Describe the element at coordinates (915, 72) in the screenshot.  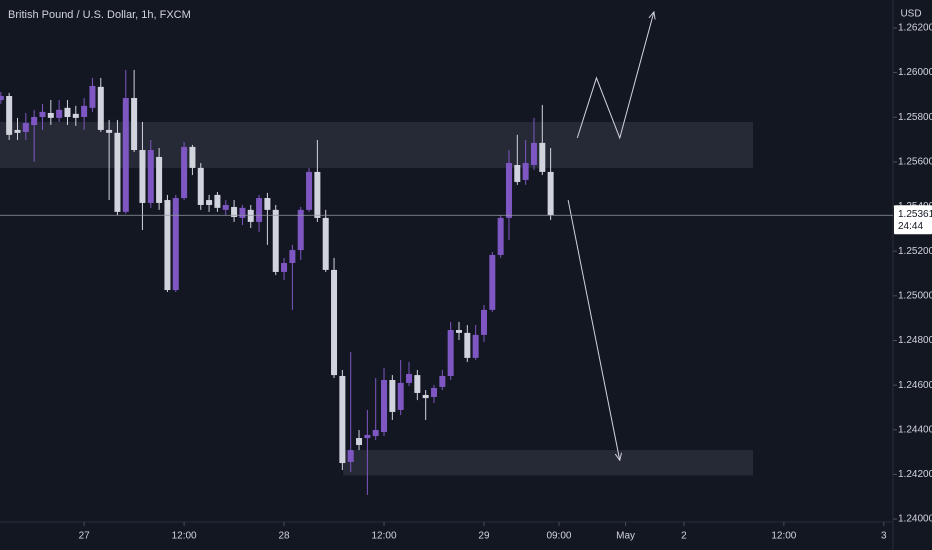
I see `y-tick-label: 1.26000` at that location.